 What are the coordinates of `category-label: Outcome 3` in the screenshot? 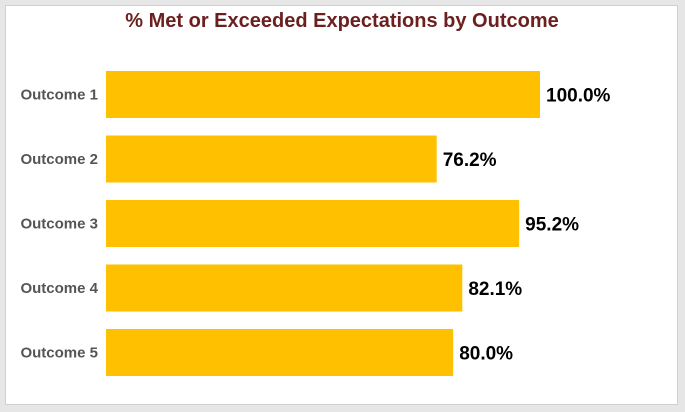 It's located at (59, 224).